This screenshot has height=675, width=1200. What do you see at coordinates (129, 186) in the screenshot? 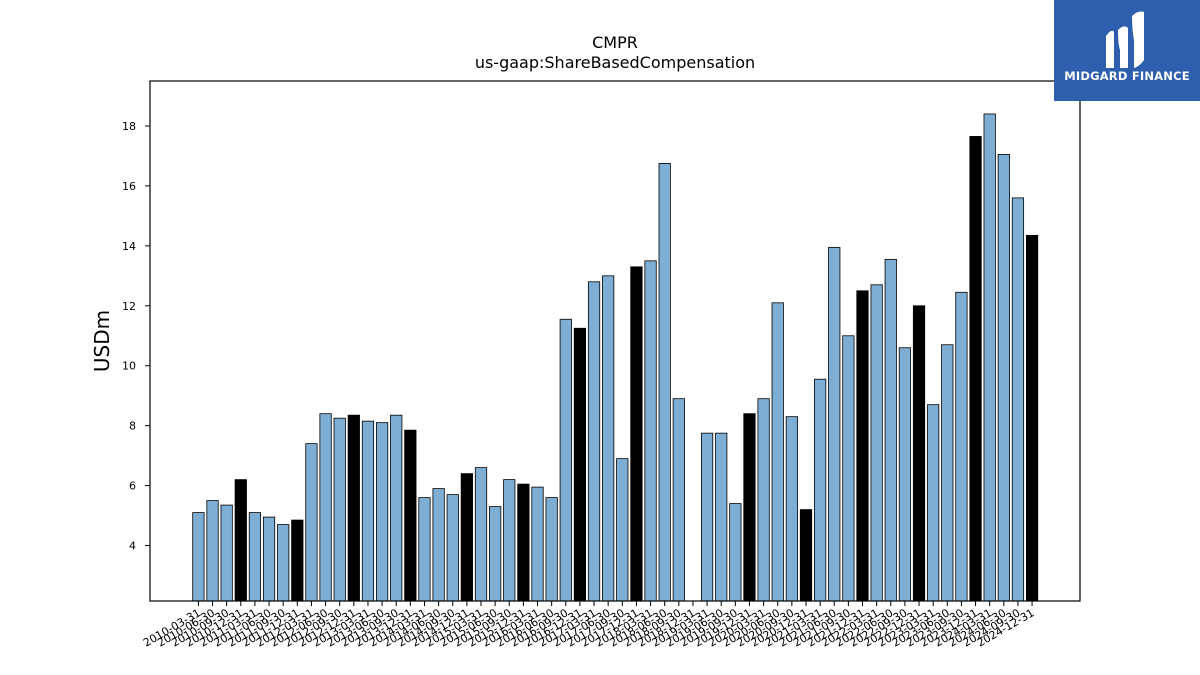
I see `y-tick-label: 16` at bounding box center [129, 186].